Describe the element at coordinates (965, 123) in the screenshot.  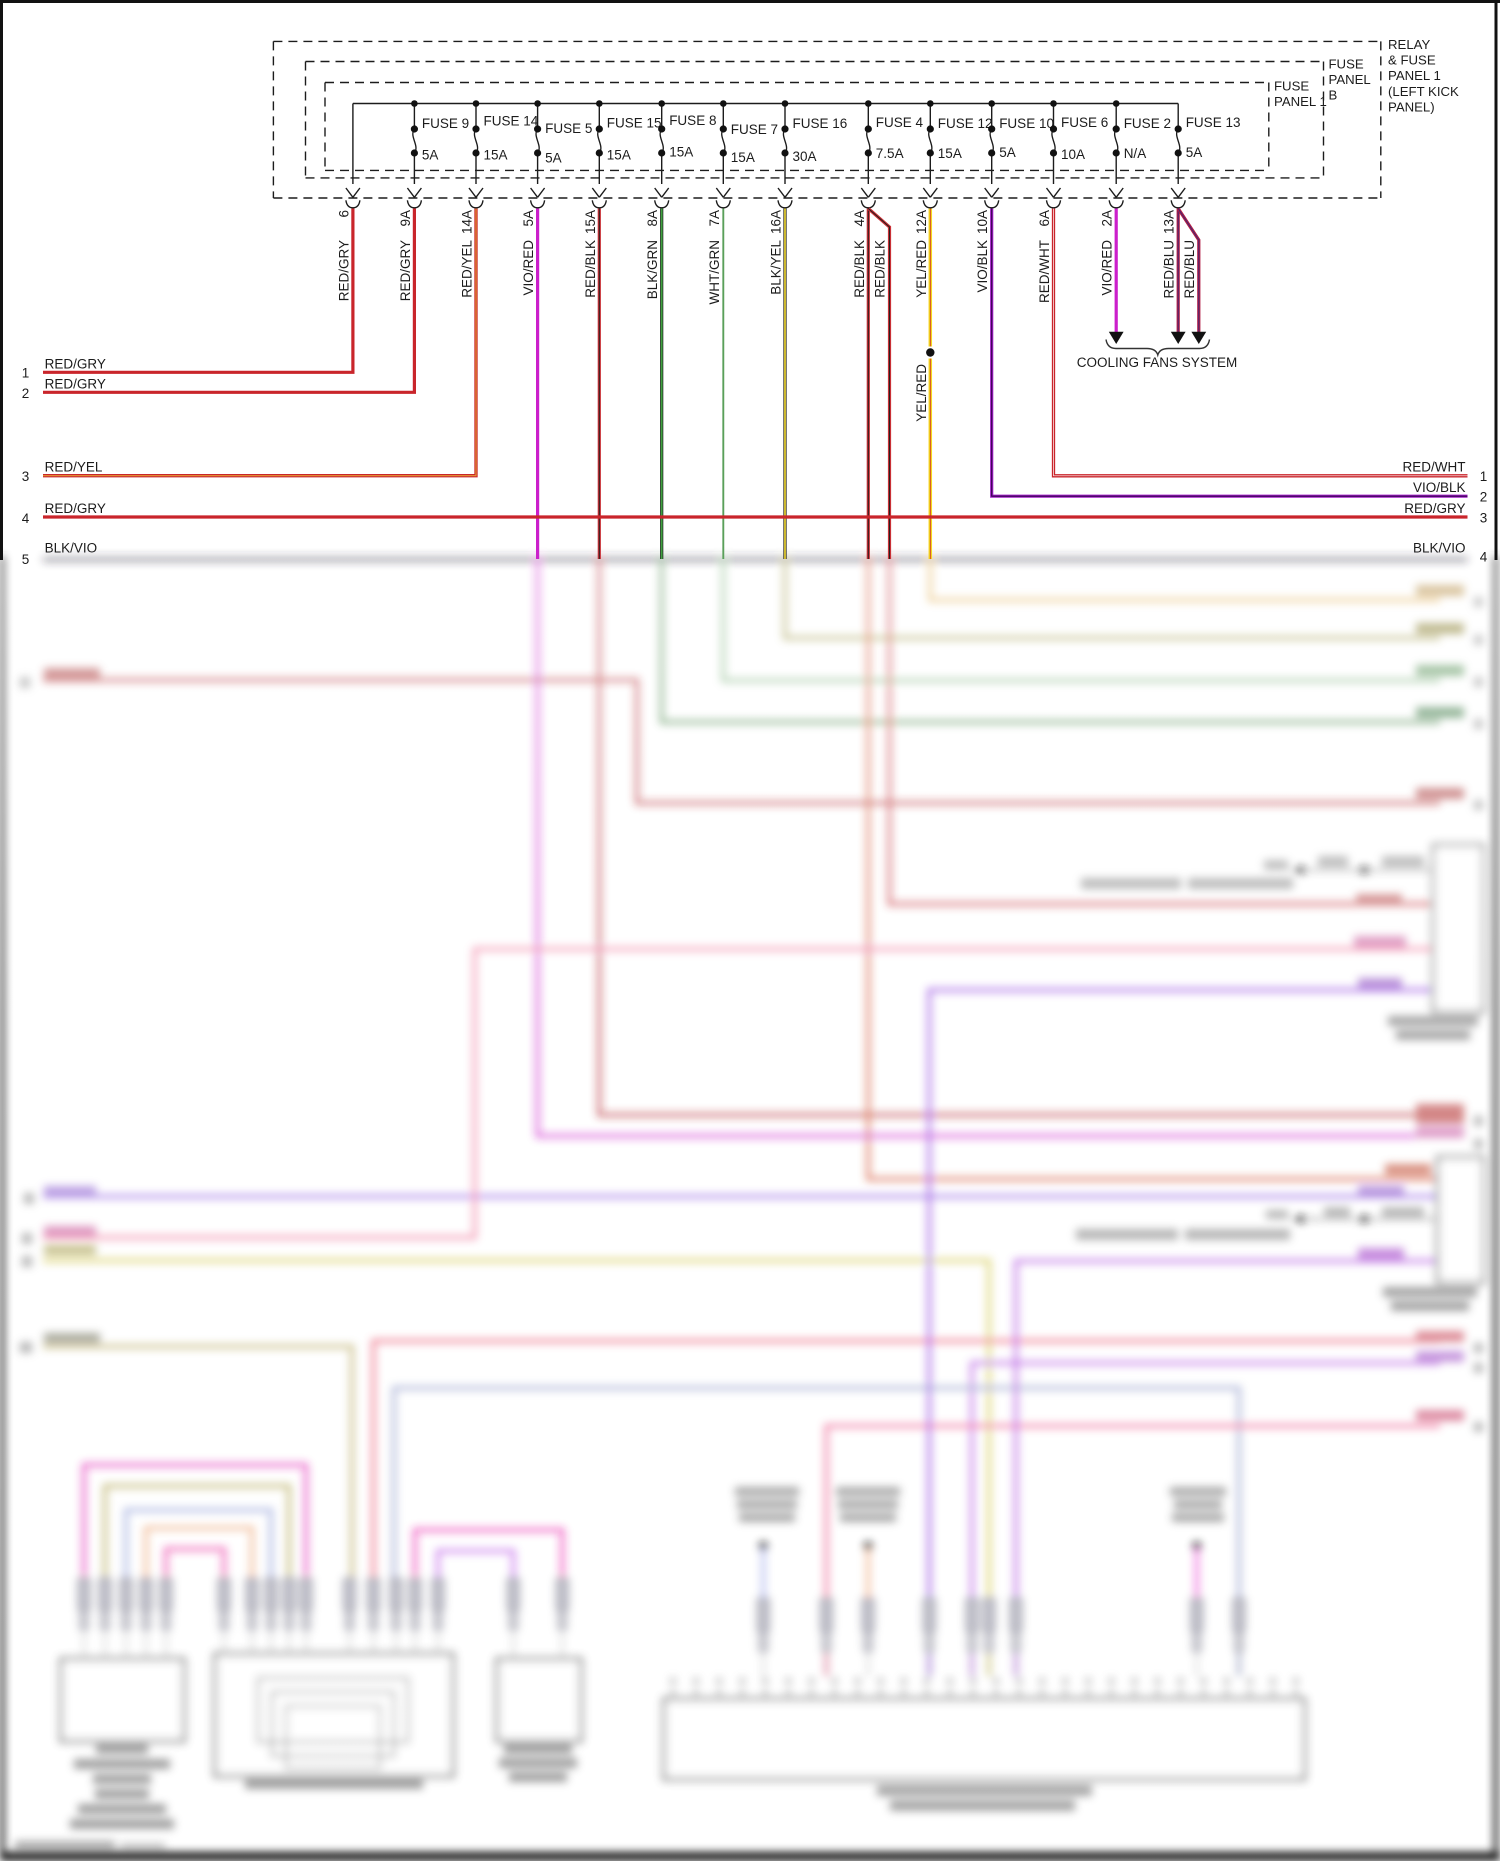
I see `svg-text: FUSE 12` at that location.